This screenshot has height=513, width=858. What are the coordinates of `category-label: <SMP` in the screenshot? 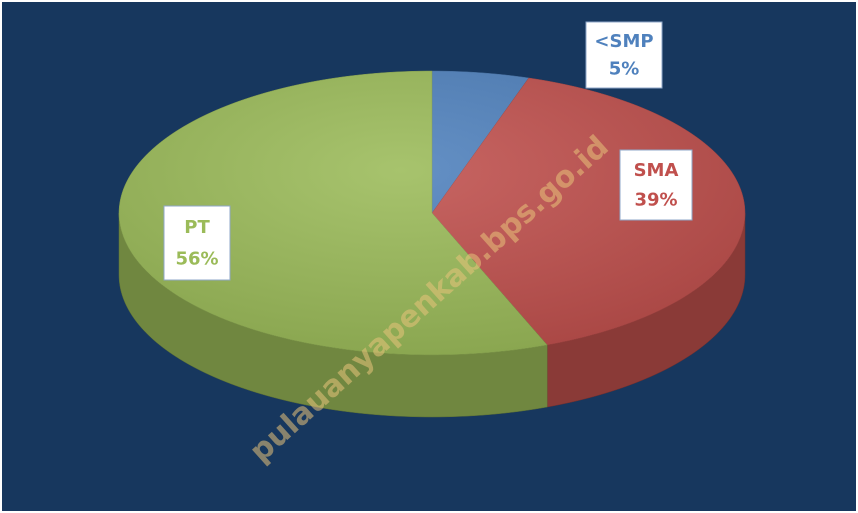 It's located at (623, 41).